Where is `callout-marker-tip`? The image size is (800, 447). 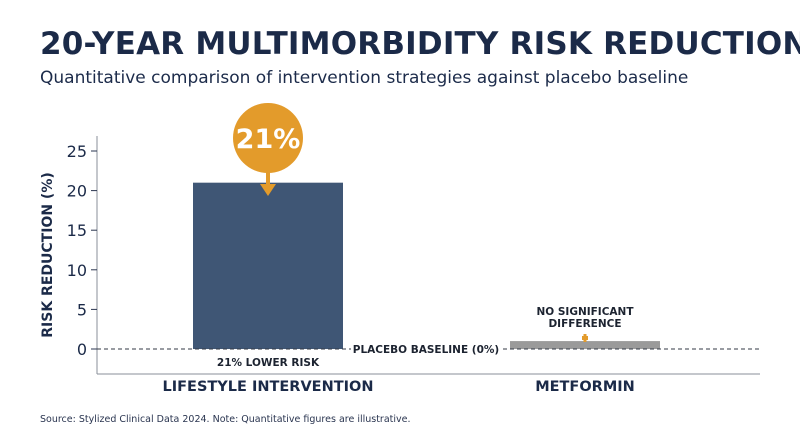 callout-marker-tip is located at coordinates (585, 338).